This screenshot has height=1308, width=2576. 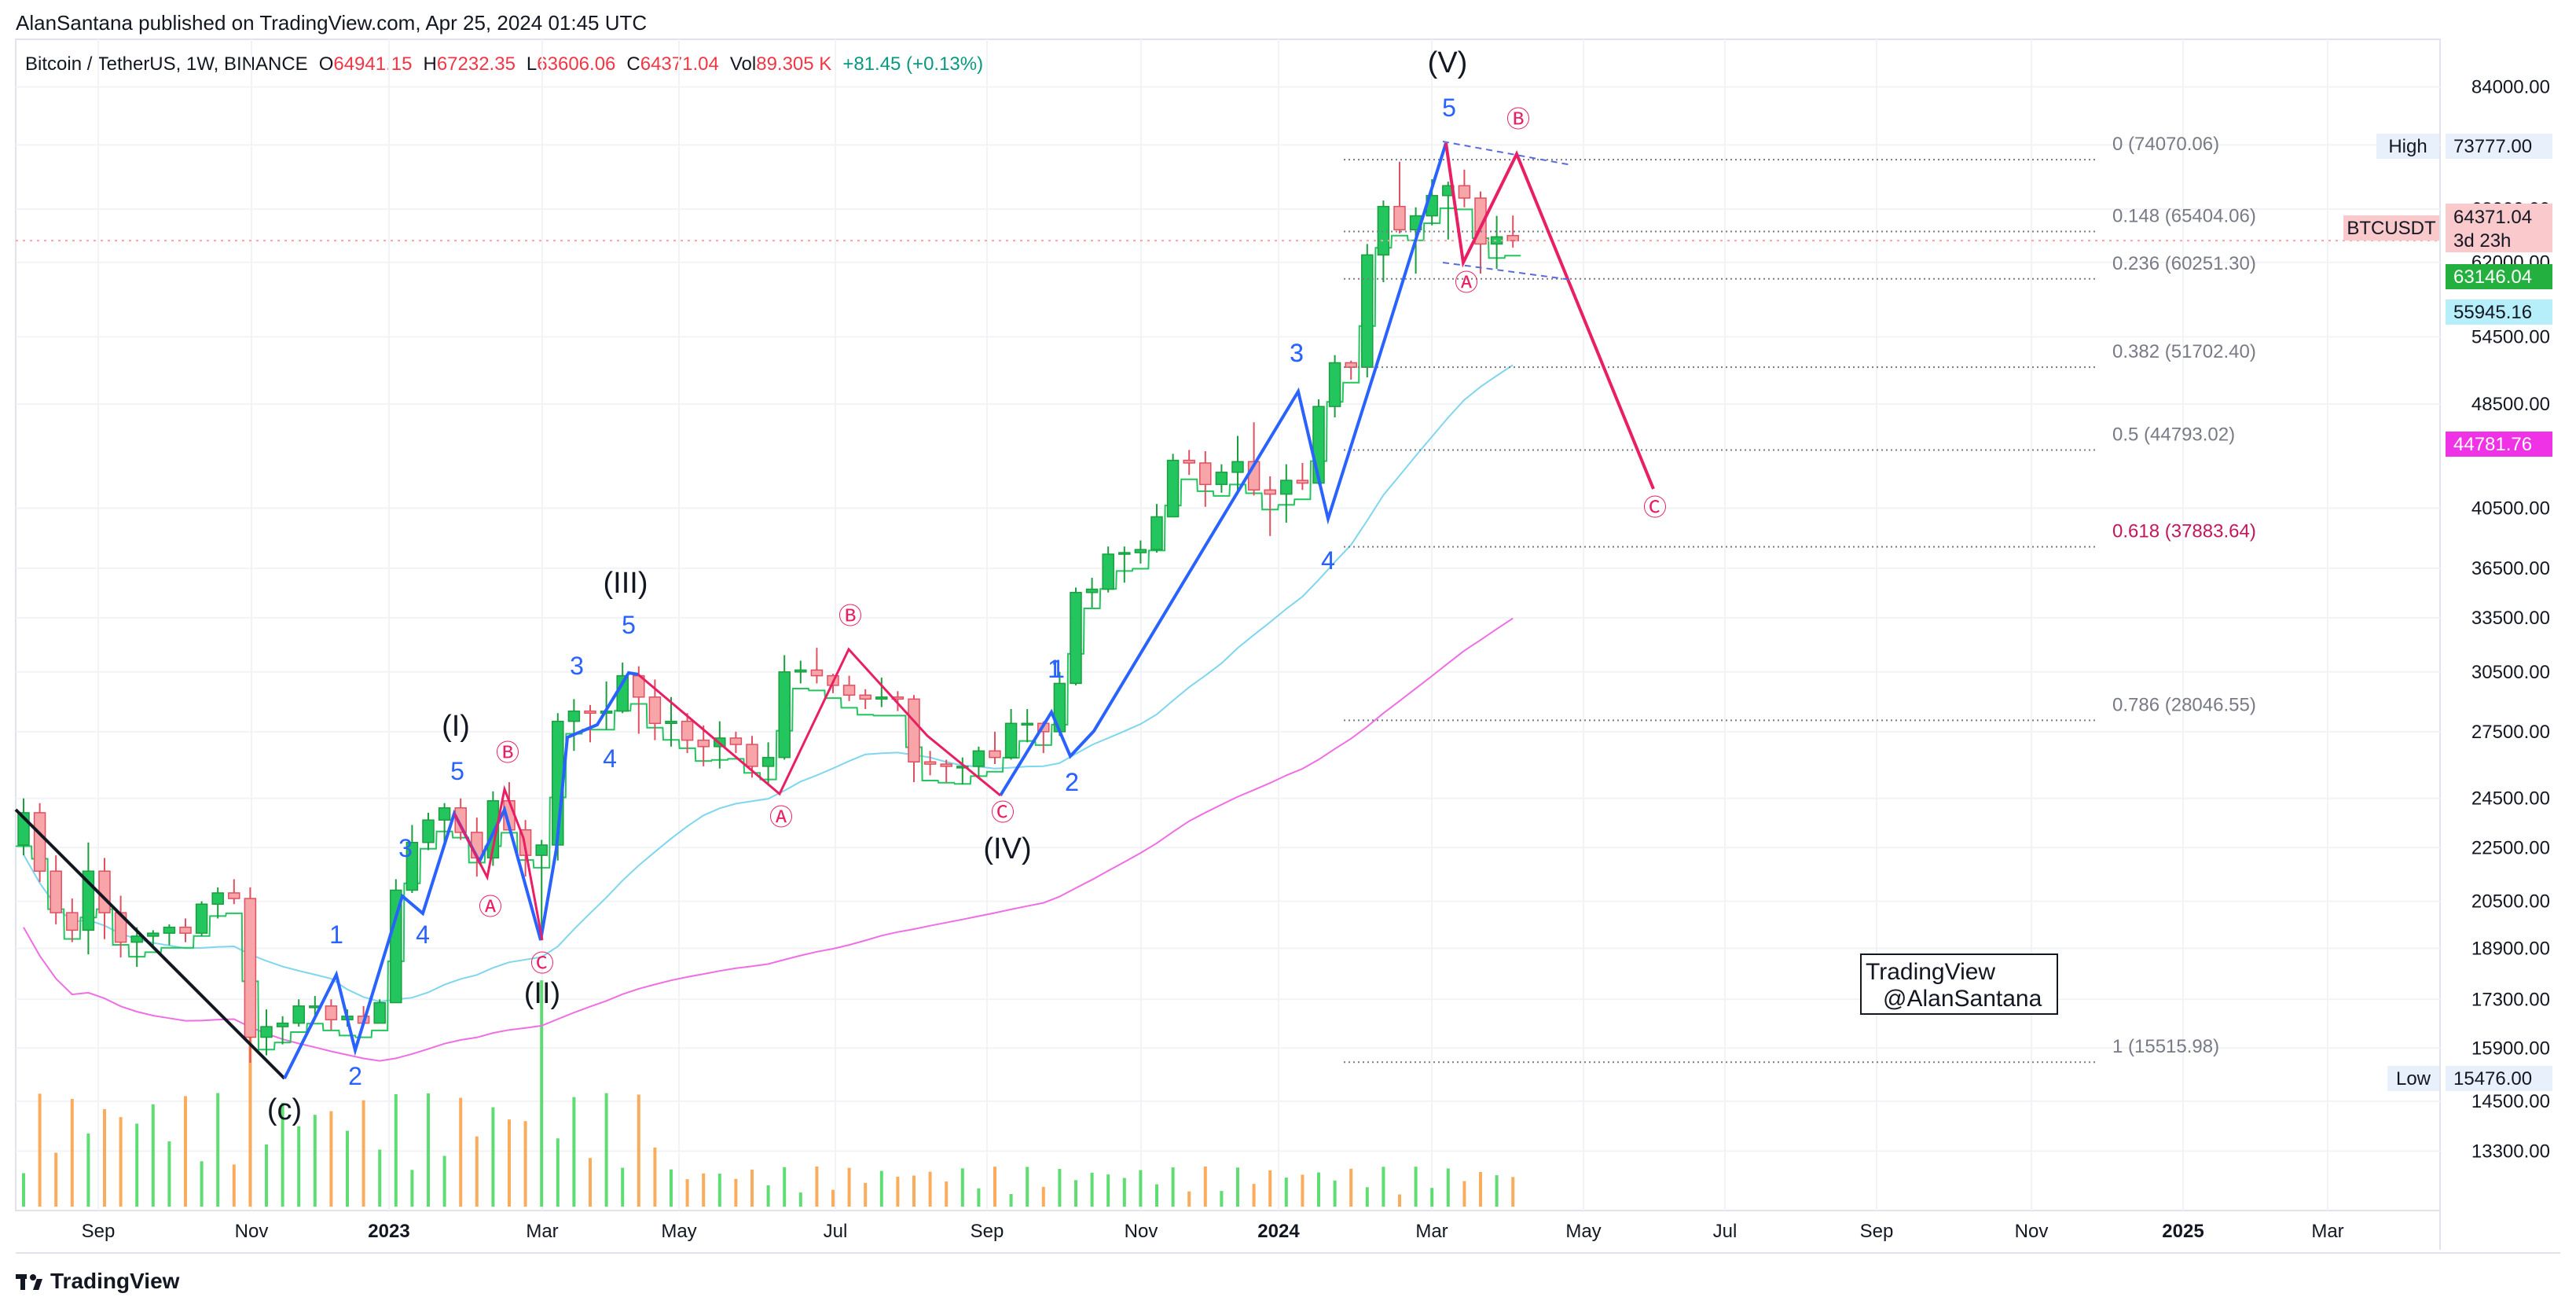 I want to click on price-tag-value: 44781.76, so click(x=2492, y=444).